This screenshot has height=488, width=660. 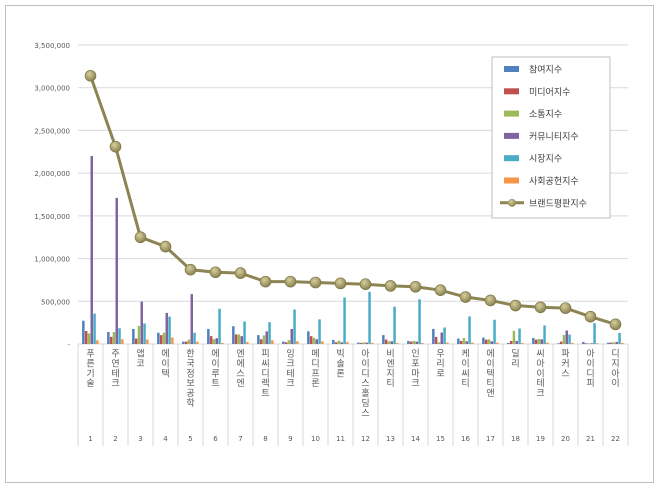 I want to click on x-rank-label: 21, so click(x=590, y=439).